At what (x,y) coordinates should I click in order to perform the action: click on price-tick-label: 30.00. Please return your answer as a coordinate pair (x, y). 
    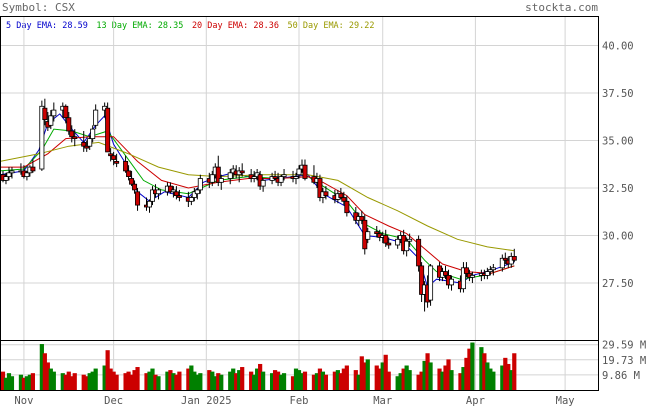
    Looking at the image, I should click on (618, 237).